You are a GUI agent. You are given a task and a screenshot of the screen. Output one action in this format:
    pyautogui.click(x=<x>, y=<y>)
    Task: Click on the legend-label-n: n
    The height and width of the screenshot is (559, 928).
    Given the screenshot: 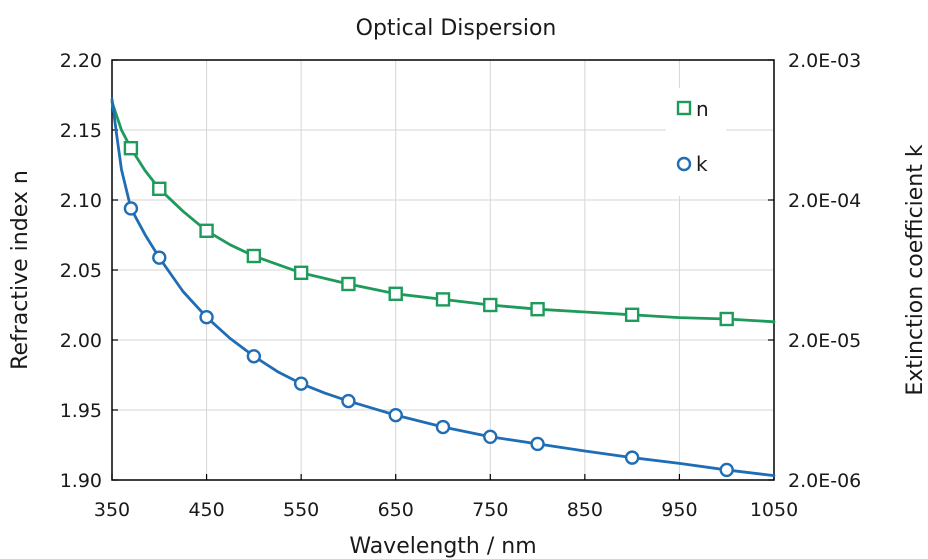 What is the action you would take?
    pyautogui.click(x=702, y=109)
    